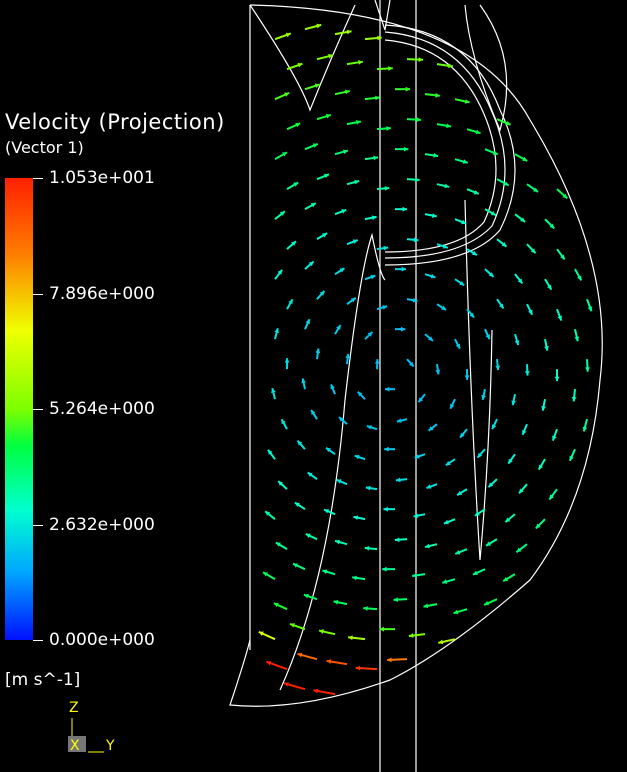  Describe the element at coordinates (75, 746) in the screenshot. I see `axis-x-label: X` at that location.